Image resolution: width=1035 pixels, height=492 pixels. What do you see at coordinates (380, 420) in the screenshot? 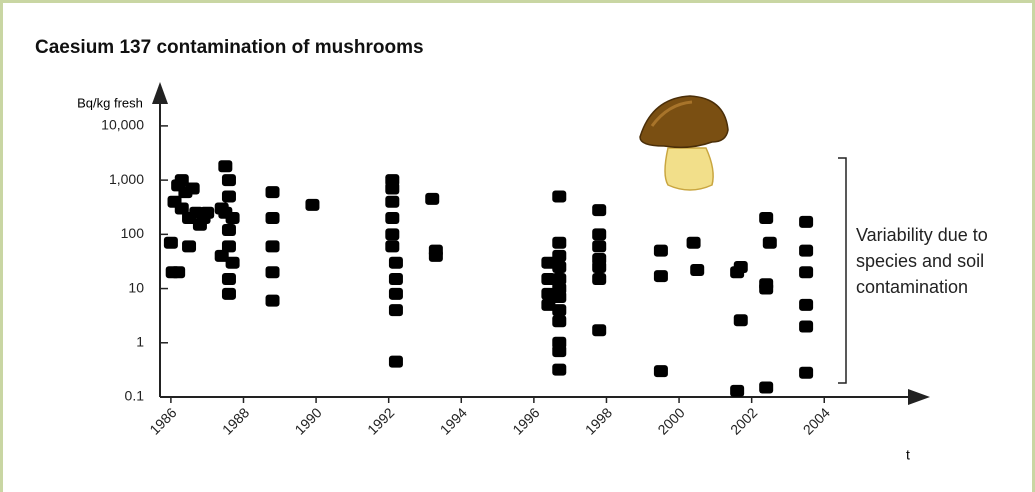
I see `x-tick-label: 1992` at bounding box center [380, 420].